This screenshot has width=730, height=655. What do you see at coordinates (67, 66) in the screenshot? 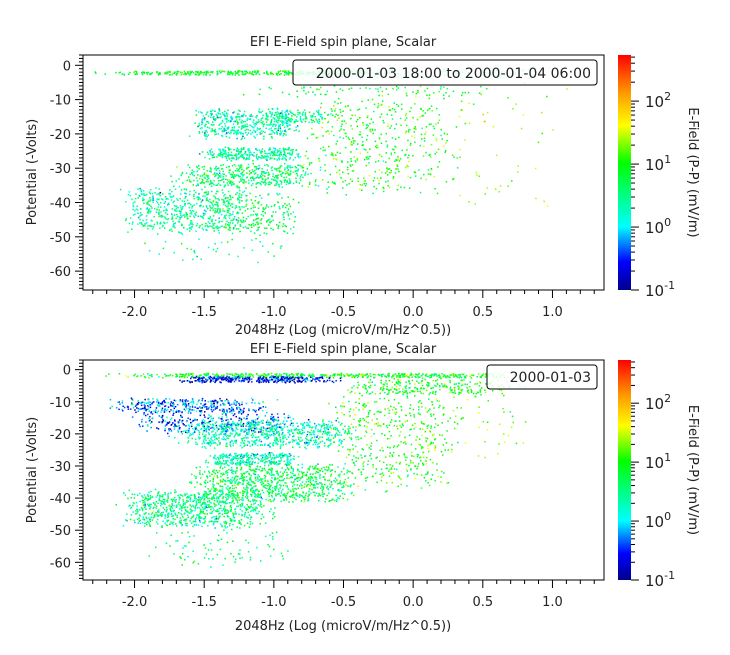
I see `y-tick-label: 0` at bounding box center [67, 66].